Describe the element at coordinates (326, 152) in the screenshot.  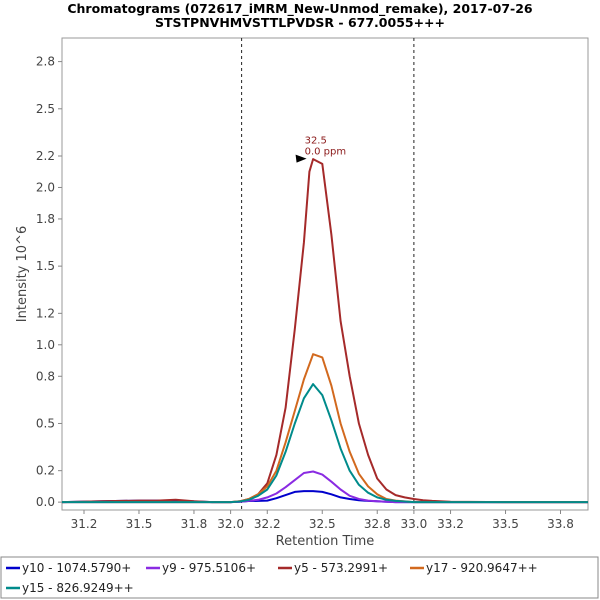
I see `peak-ppm-label: 0.0 ppm` at that location.